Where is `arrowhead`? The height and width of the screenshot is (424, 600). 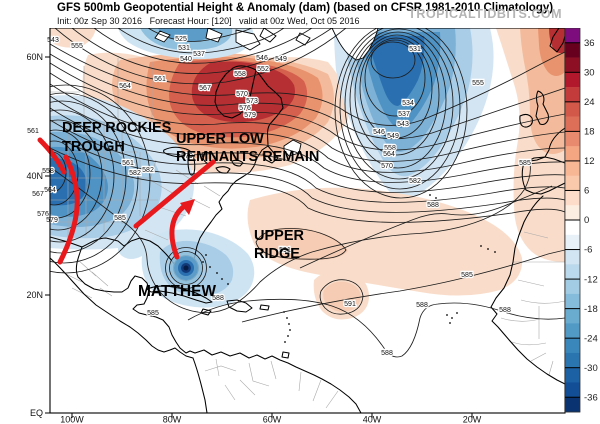
arrowhead is located at coordinates (187, 207).